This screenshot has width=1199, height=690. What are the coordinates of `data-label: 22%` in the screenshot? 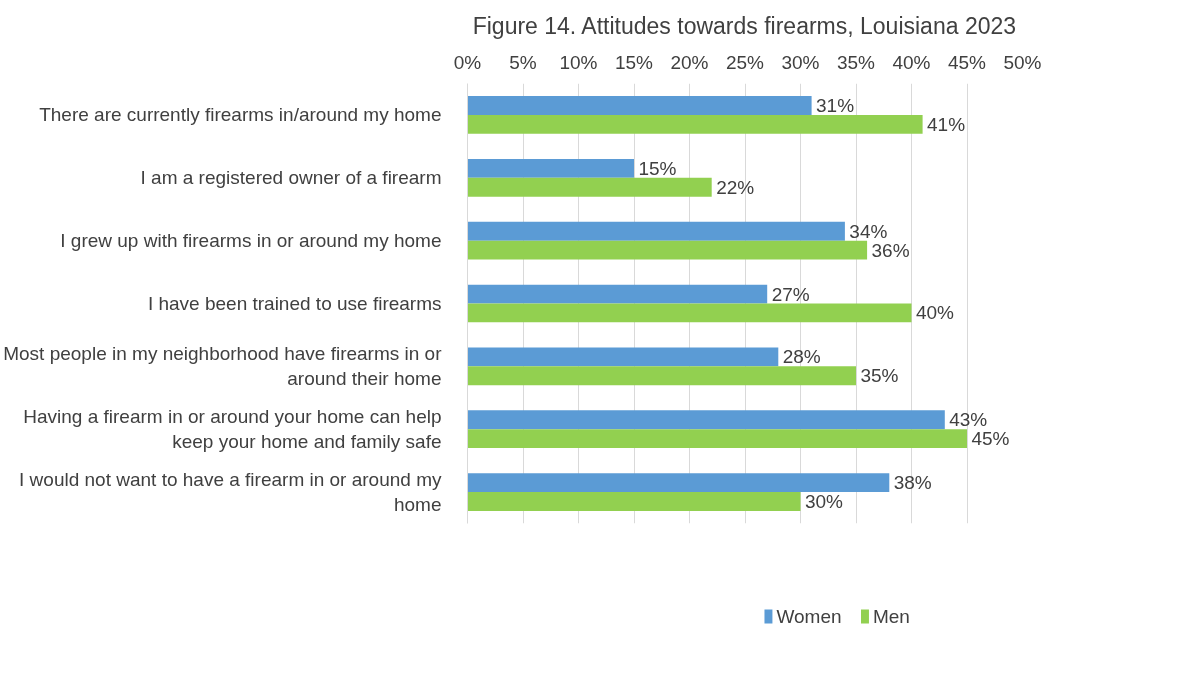 It's located at (735, 187).